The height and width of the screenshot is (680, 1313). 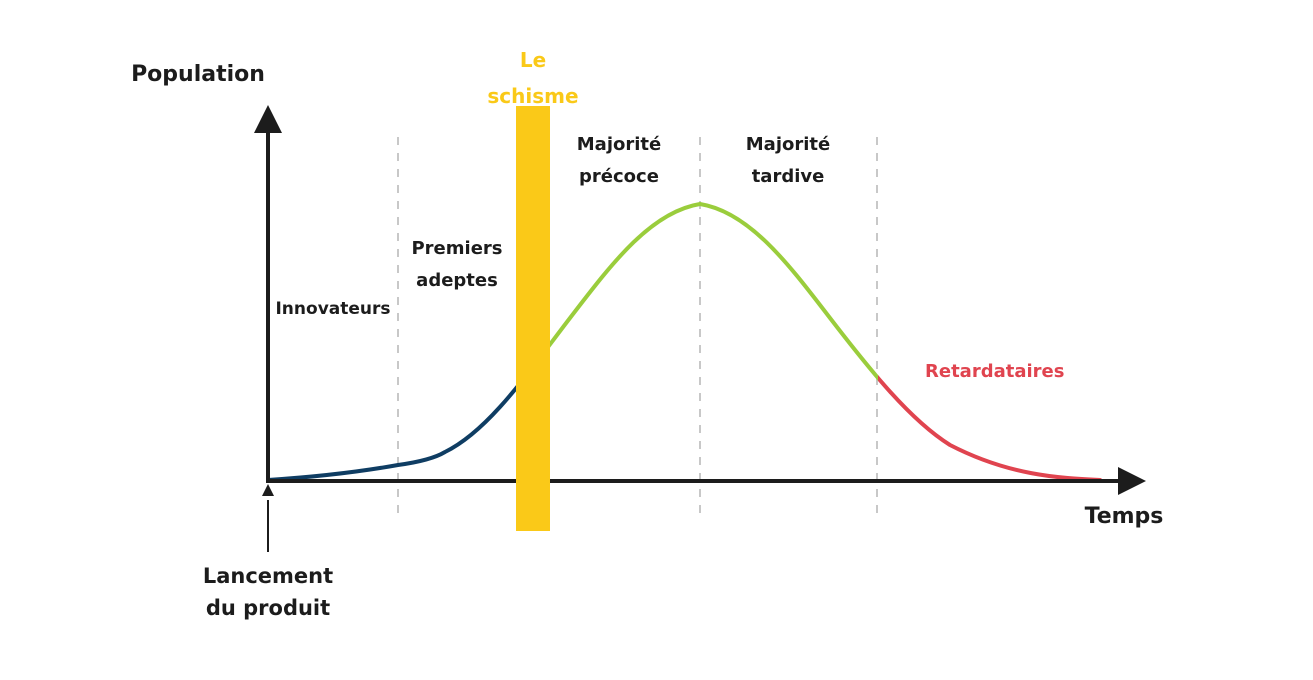 I want to click on early-majority-line-2: précoce, so click(x=619, y=176).